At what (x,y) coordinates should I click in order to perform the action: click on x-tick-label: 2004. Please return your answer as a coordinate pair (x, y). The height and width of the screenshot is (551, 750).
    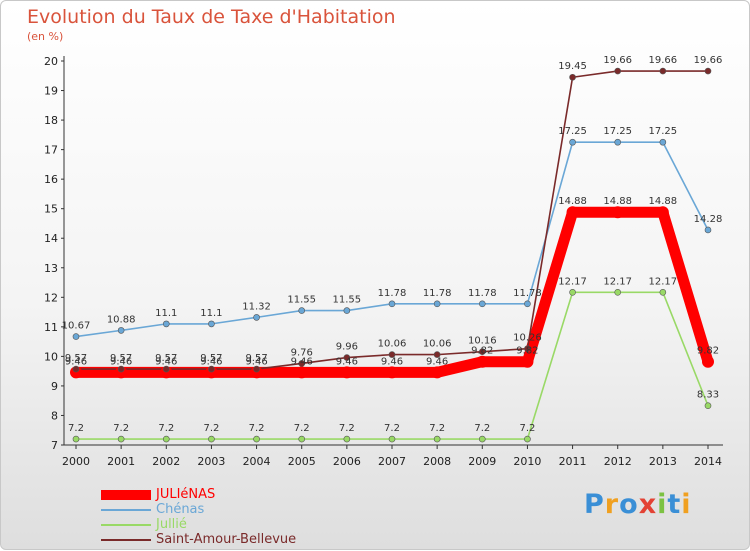
    Looking at the image, I should click on (257, 461).